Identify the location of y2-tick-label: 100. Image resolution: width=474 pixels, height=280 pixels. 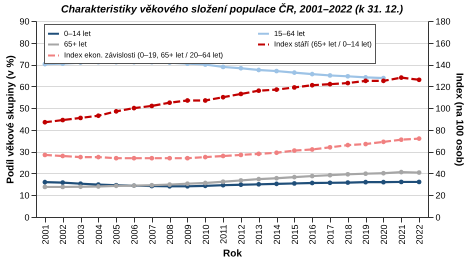
(443, 109).